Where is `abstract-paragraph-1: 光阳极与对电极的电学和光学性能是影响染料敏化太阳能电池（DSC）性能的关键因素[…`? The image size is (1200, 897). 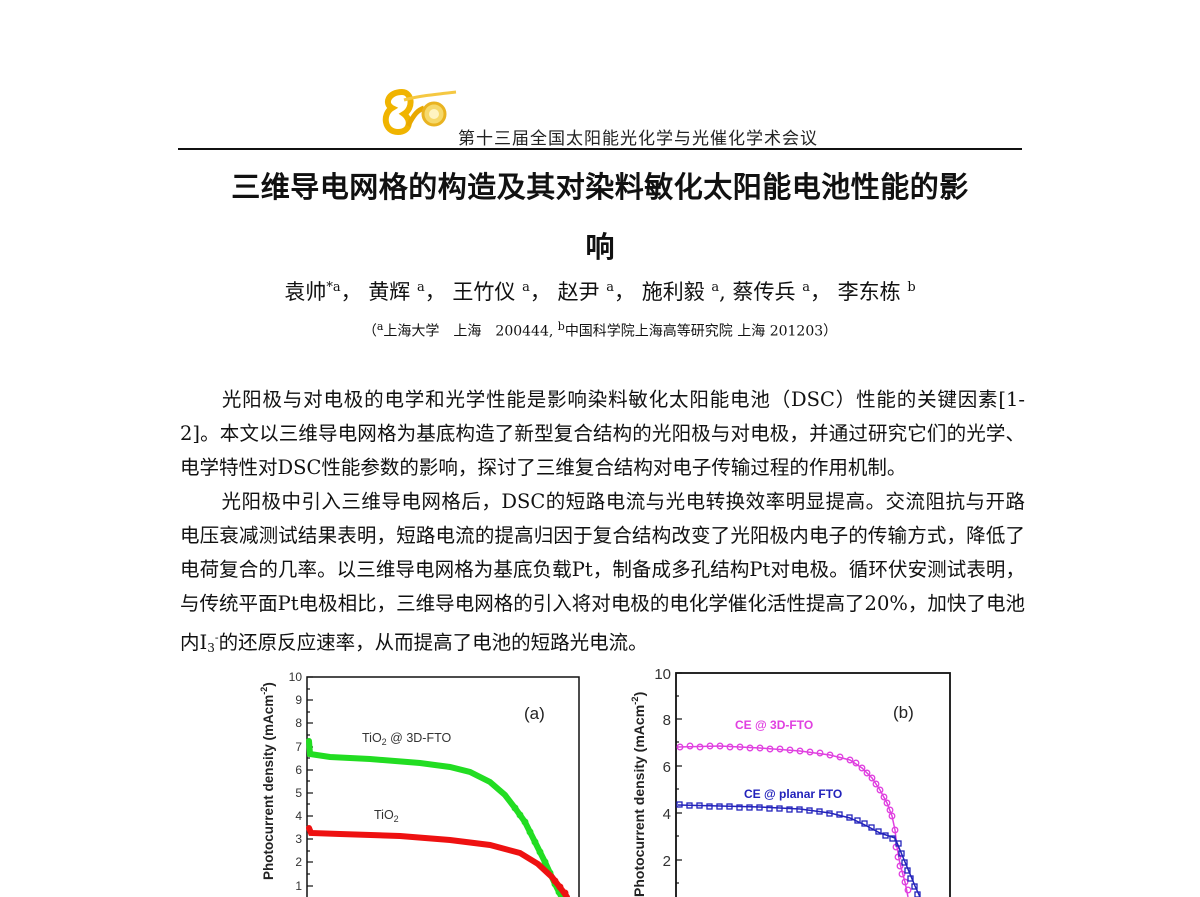
abstract-paragraph-1: 光阳极与对电极的电学和光学性能是影响染料敏化太阳能电池（DSC）性能的关键因素[… is located at coordinates (602, 433).